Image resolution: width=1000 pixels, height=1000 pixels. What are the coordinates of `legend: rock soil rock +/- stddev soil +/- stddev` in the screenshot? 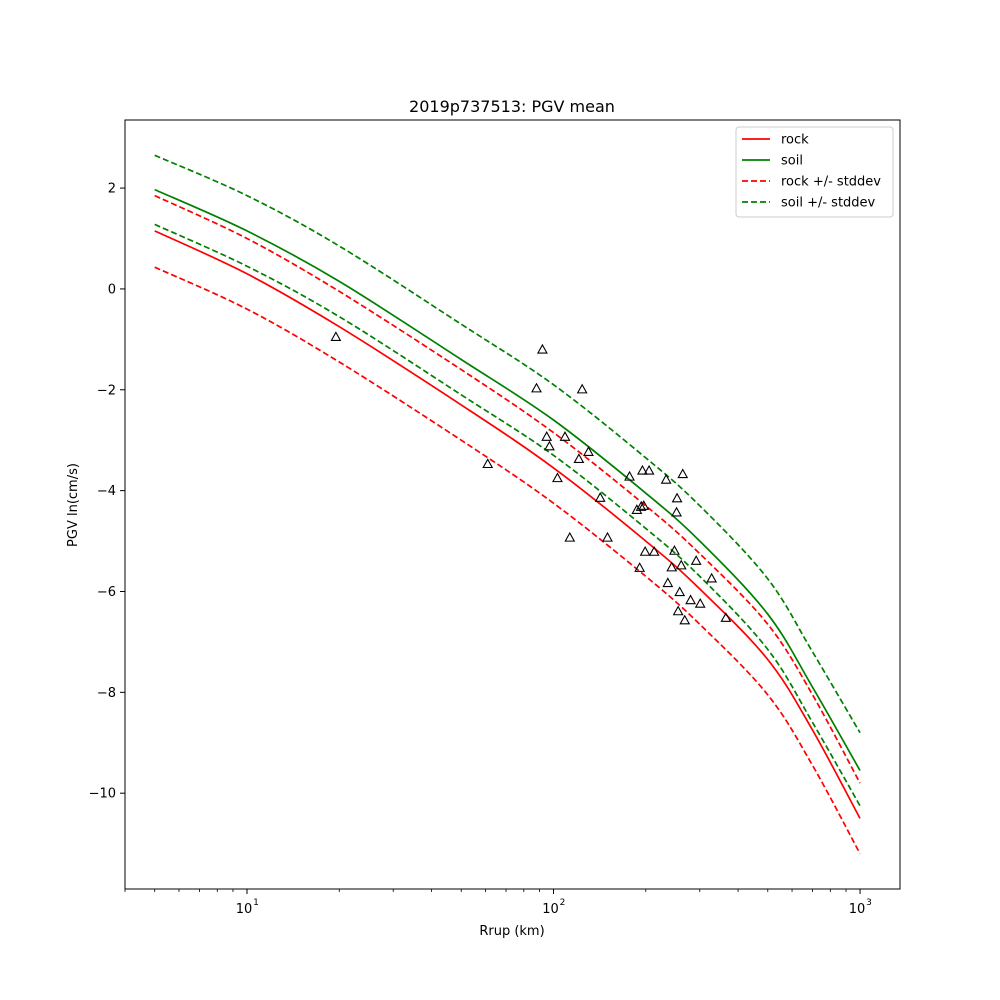 It's located at (814, 172).